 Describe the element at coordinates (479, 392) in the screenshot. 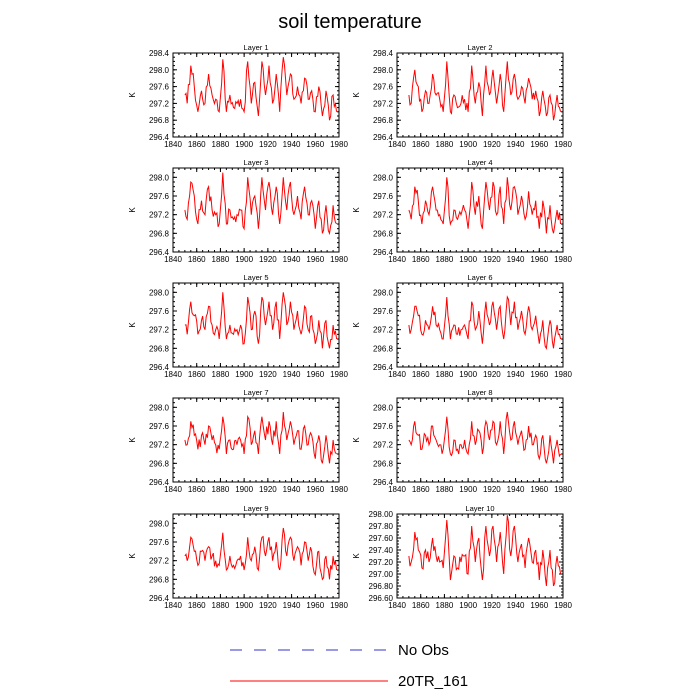

I see `panel-title: Layer 8` at that location.